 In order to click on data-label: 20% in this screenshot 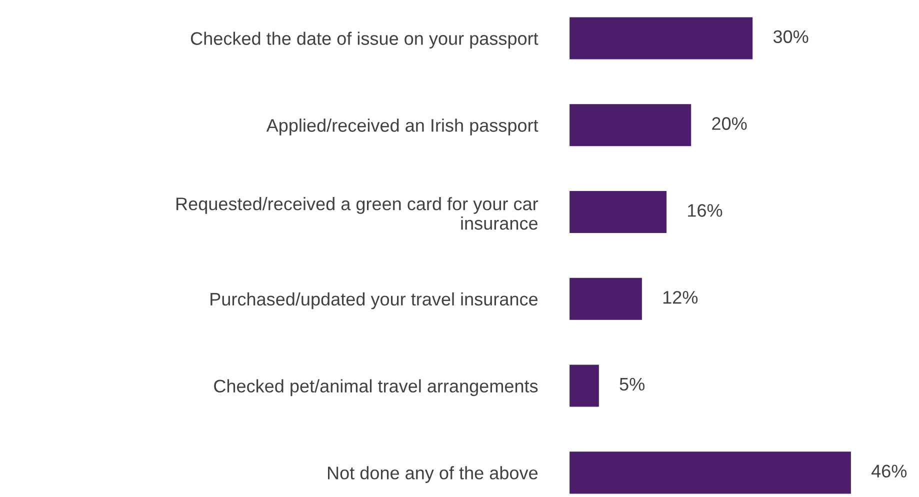, I will do `click(729, 123)`.